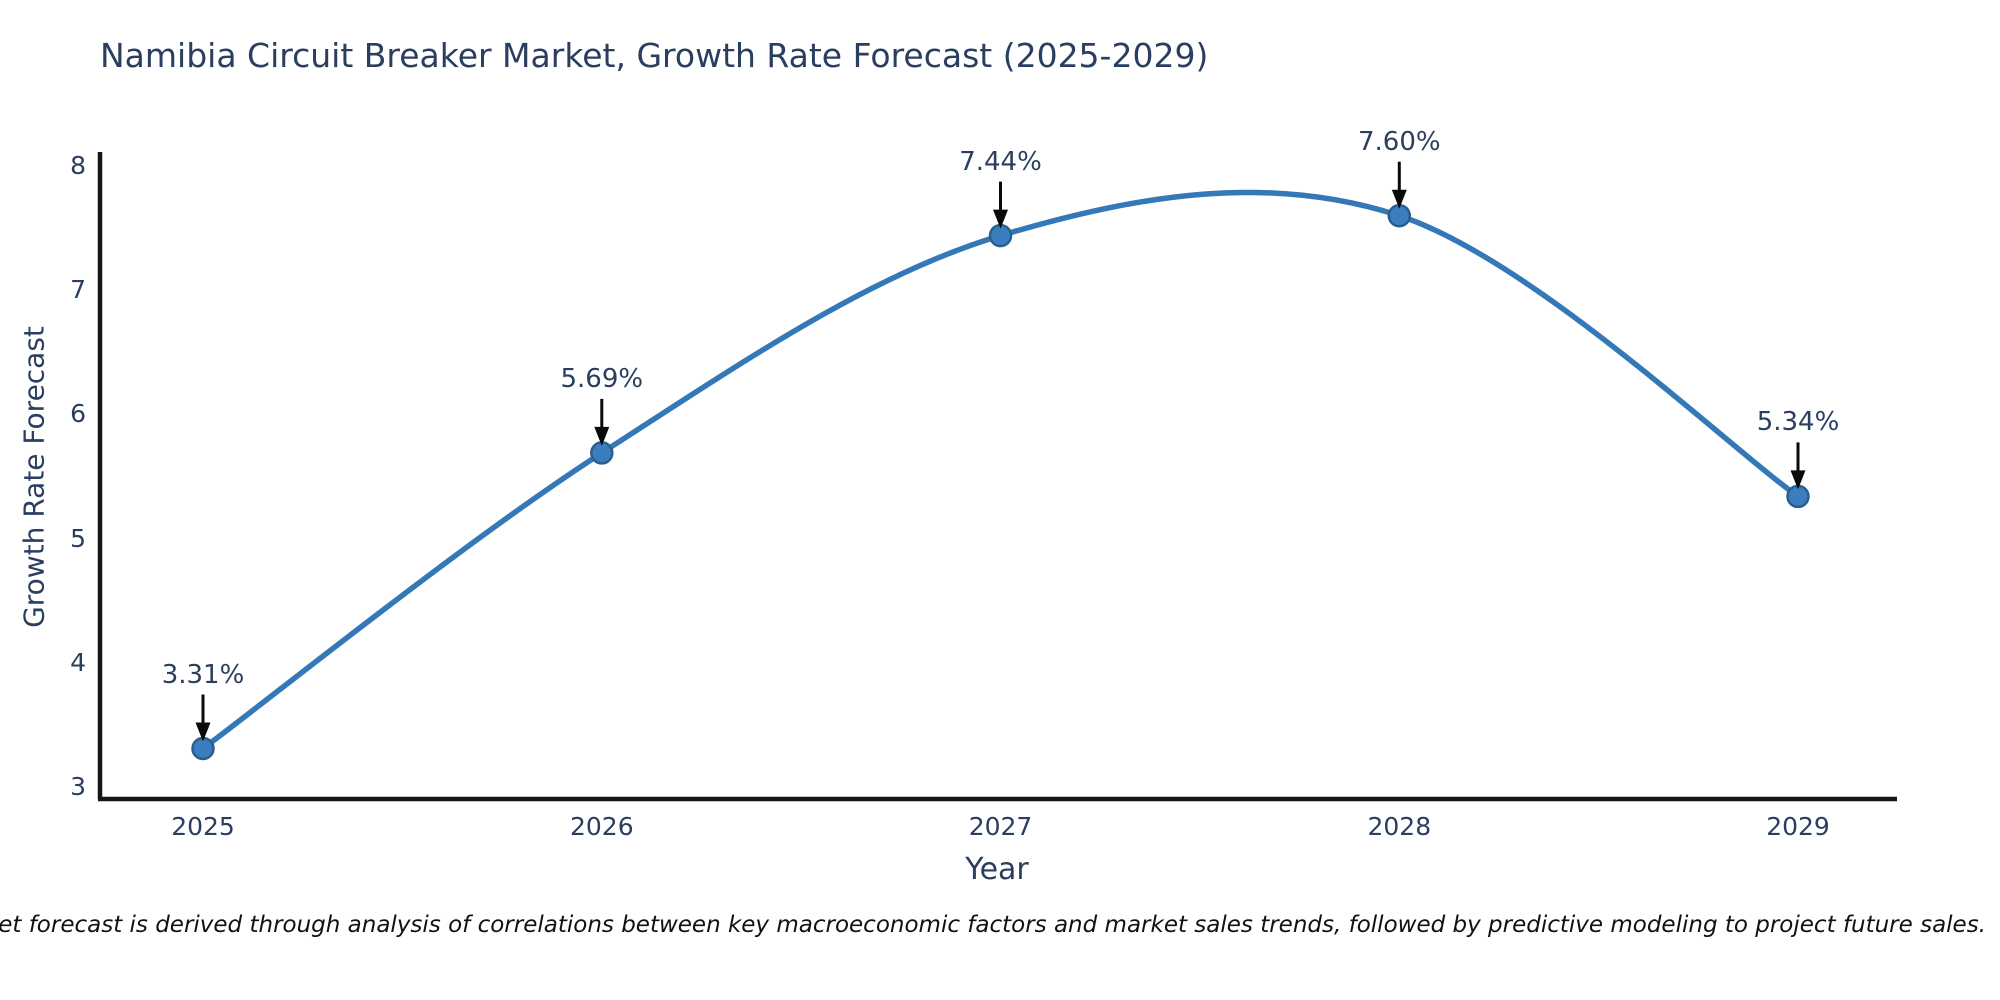 This screenshot has width=2000, height=1000. Describe the element at coordinates (78, 414) in the screenshot. I see `y-tick-label: 6` at that location.